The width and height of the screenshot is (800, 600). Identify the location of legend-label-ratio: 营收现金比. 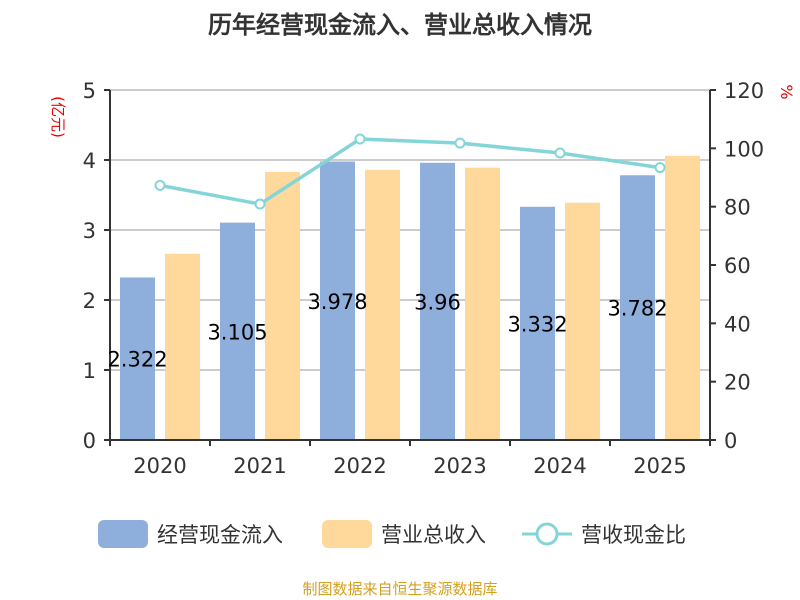
(633, 535).